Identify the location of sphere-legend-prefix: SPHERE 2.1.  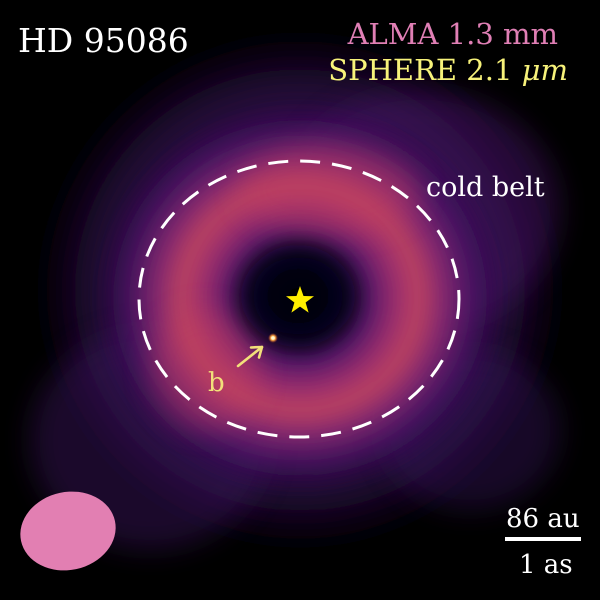
(425, 70).